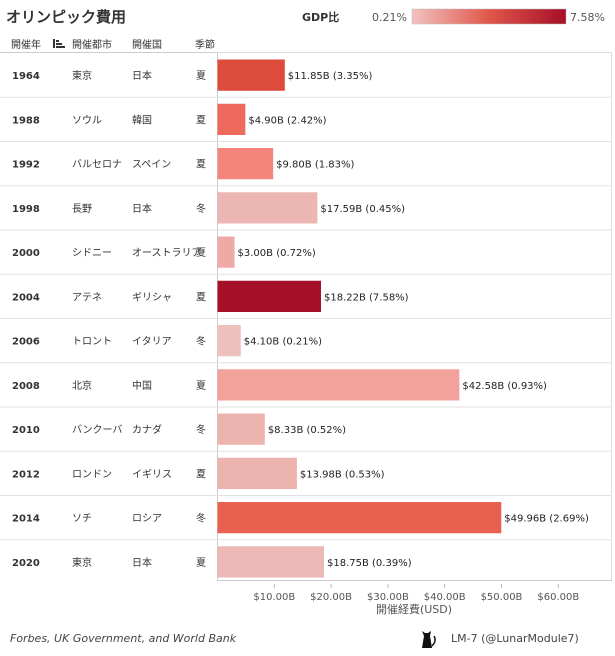 This screenshot has height=656, width=615. I want to click on column-header-season: 季節, so click(205, 44).